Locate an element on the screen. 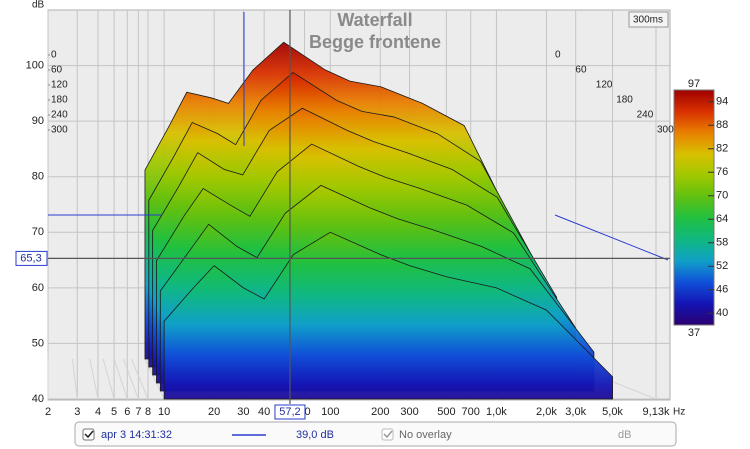 This screenshot has height=449, width=750. x-tick-label: 3 is located at coordinates (77, 412).